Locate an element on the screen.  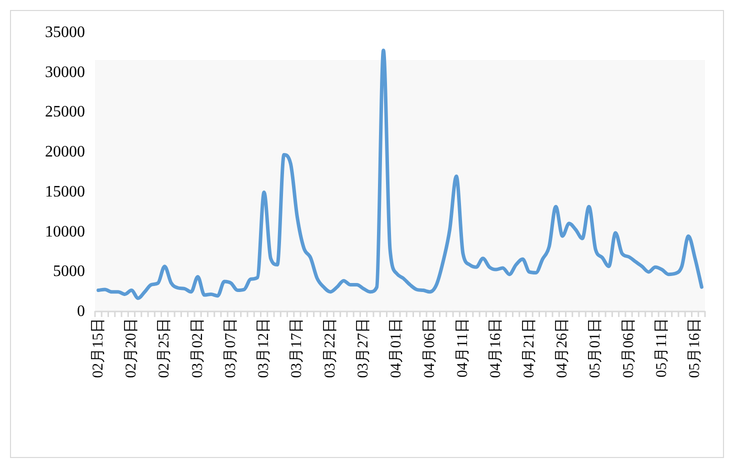
y-tick-label: 35000 is located at coordinates (65, 32).